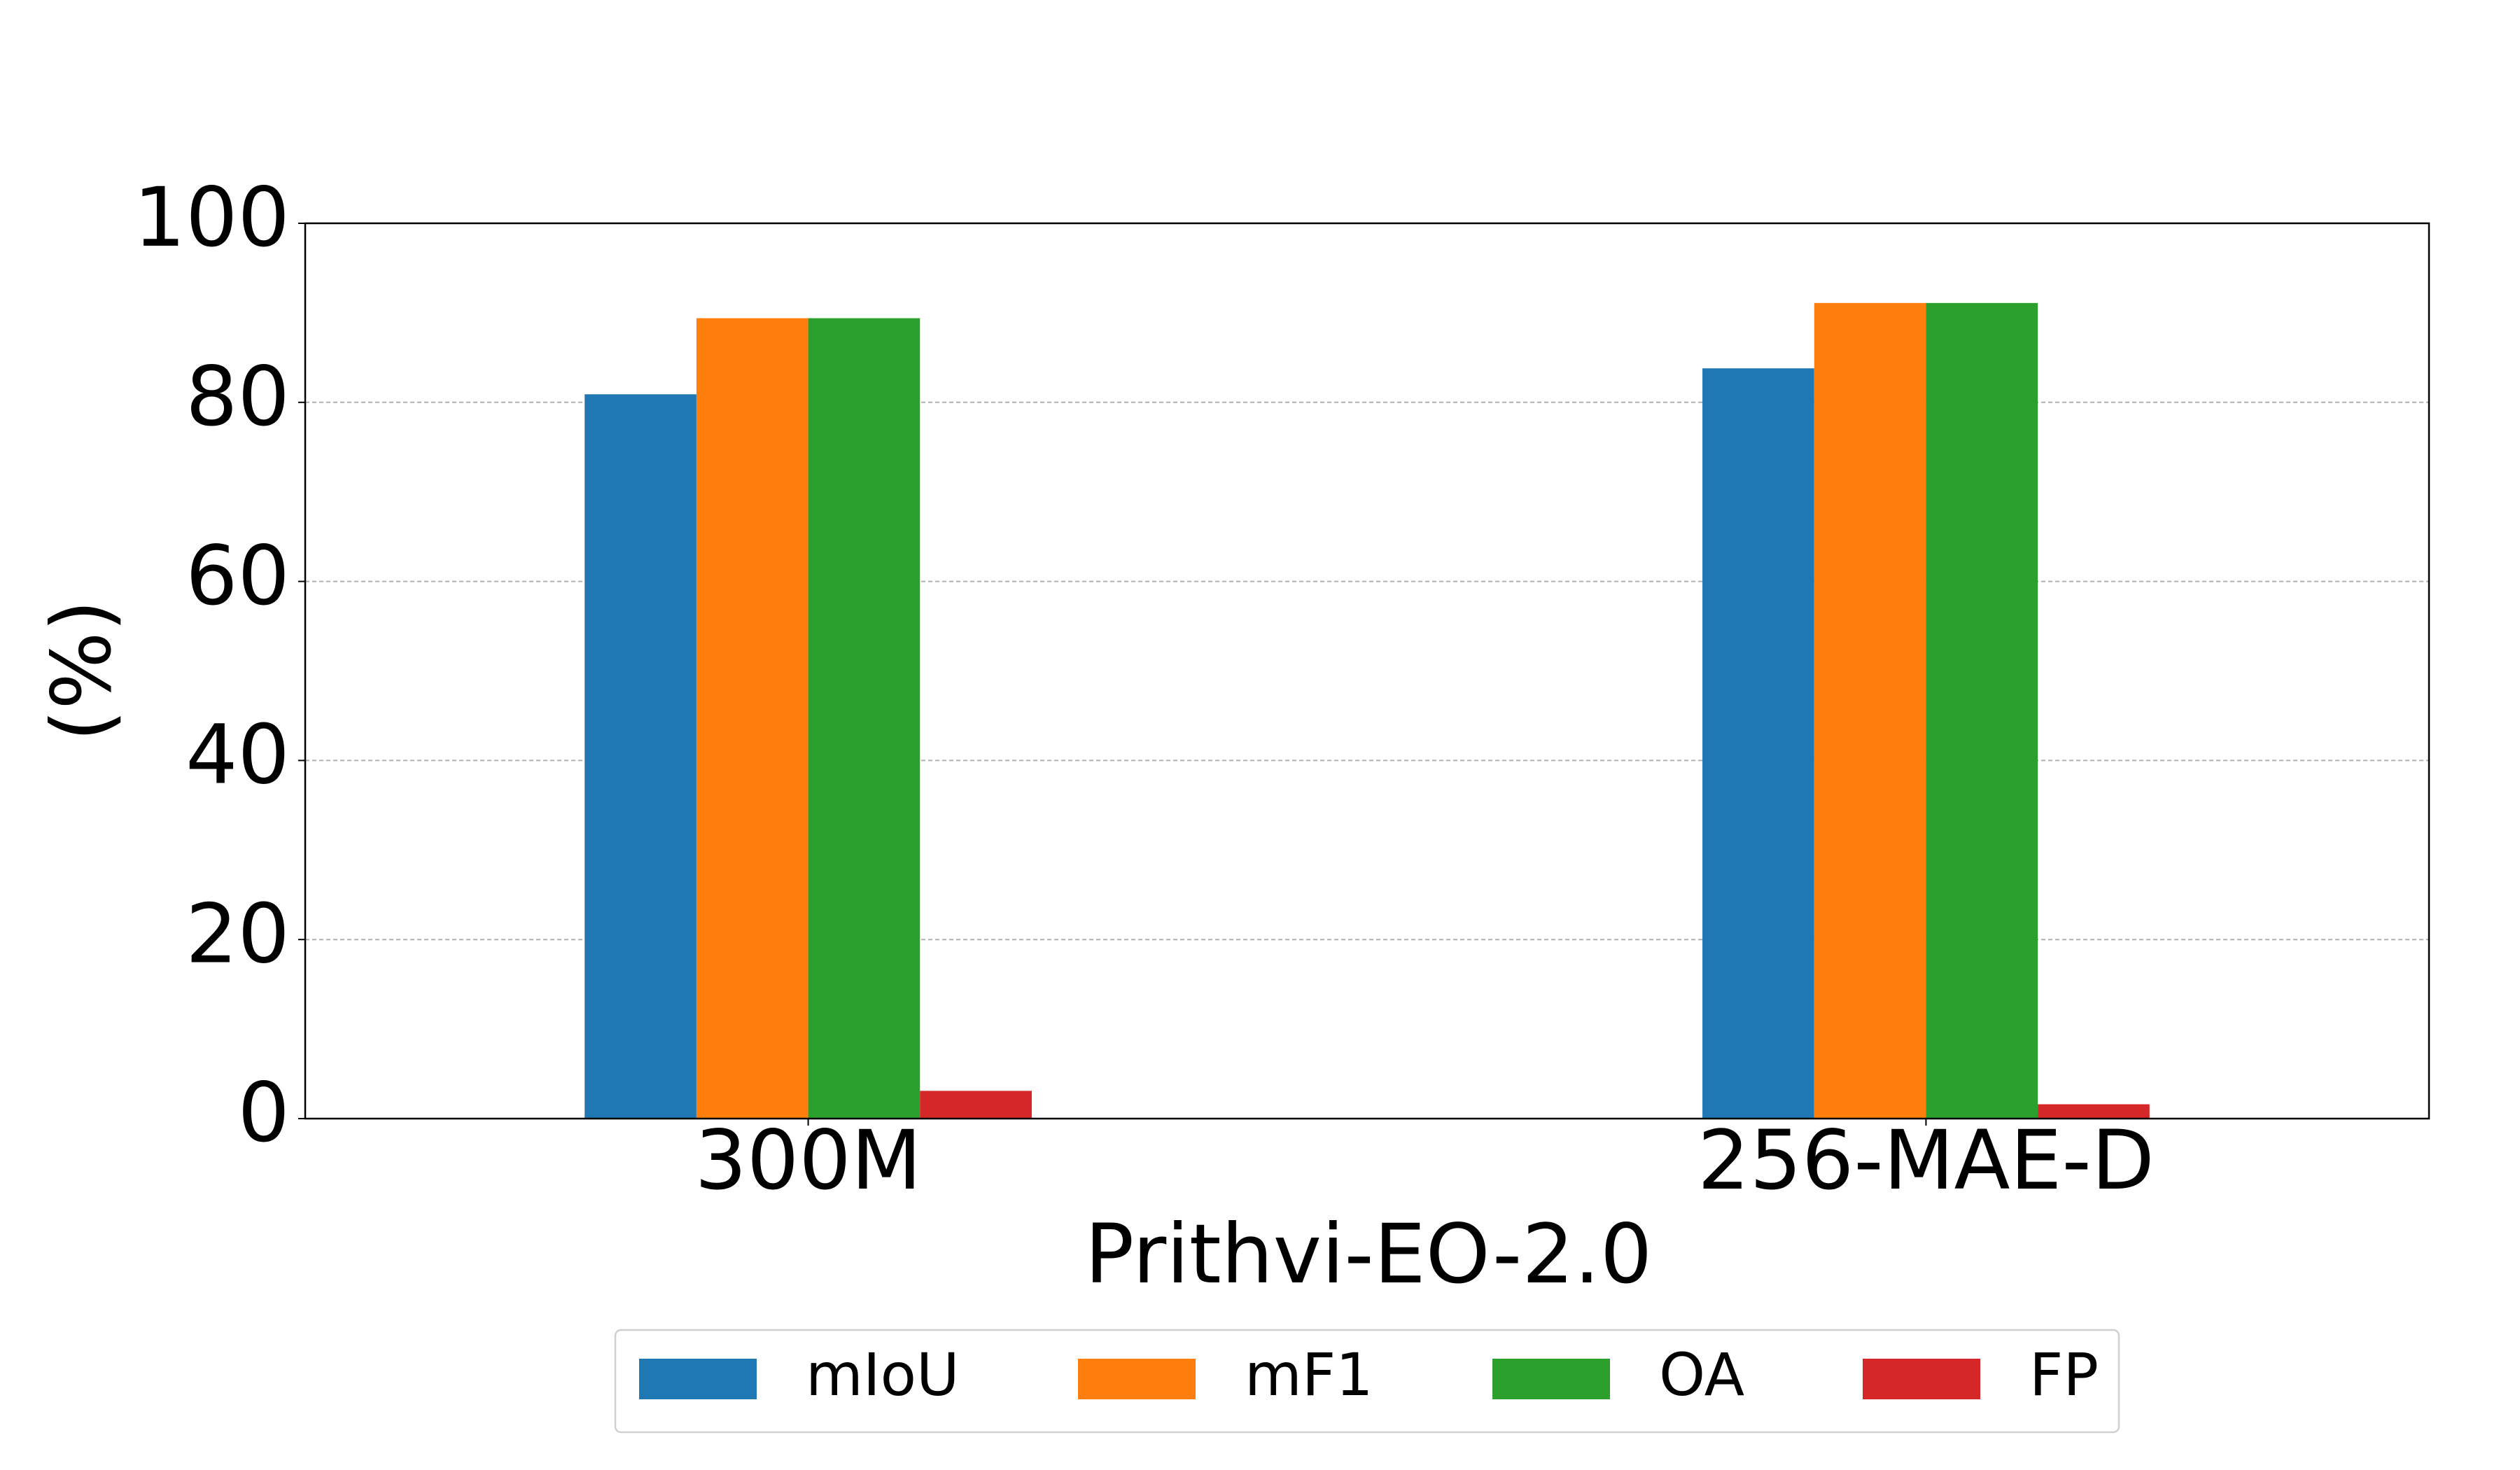 This screenshot has height=1470, width=2520. Describe the element at coordinates (238, 755) in the screenshot. I see `y-tick-label: 40` at that location.